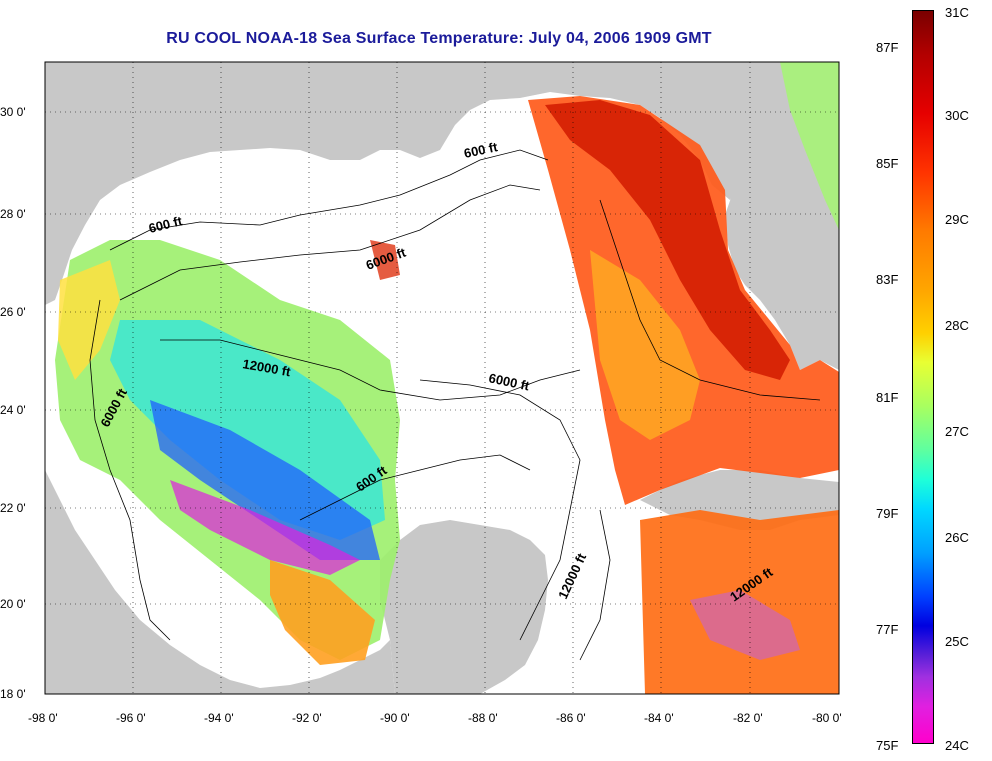 This screenshot has width=992, height=761. Describe the element at coordinates (887, 629) in the screenshot. I see `fahrenheit-label: 77F` at that location.